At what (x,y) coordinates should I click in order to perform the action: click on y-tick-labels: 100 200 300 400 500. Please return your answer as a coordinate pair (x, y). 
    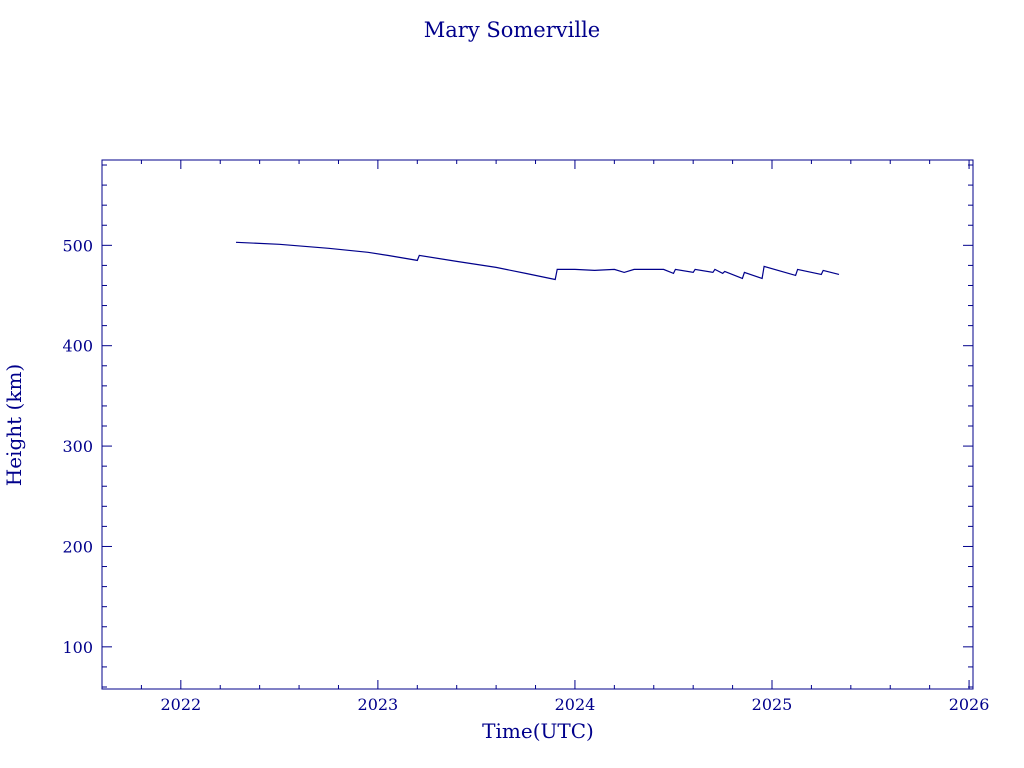
    Looking at the image, I should click on (77, 446).